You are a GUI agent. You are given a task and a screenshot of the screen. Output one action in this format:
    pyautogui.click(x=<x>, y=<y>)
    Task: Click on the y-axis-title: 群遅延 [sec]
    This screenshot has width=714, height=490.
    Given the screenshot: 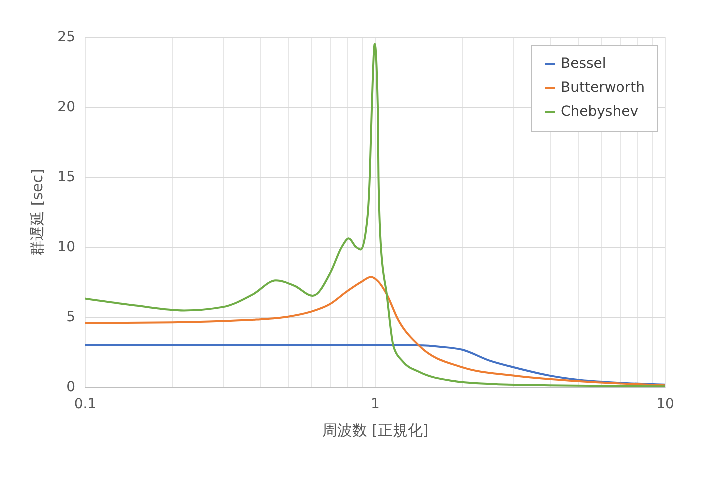 What is the action you would take?
    pyautogui.click(x=37, y=212)
    